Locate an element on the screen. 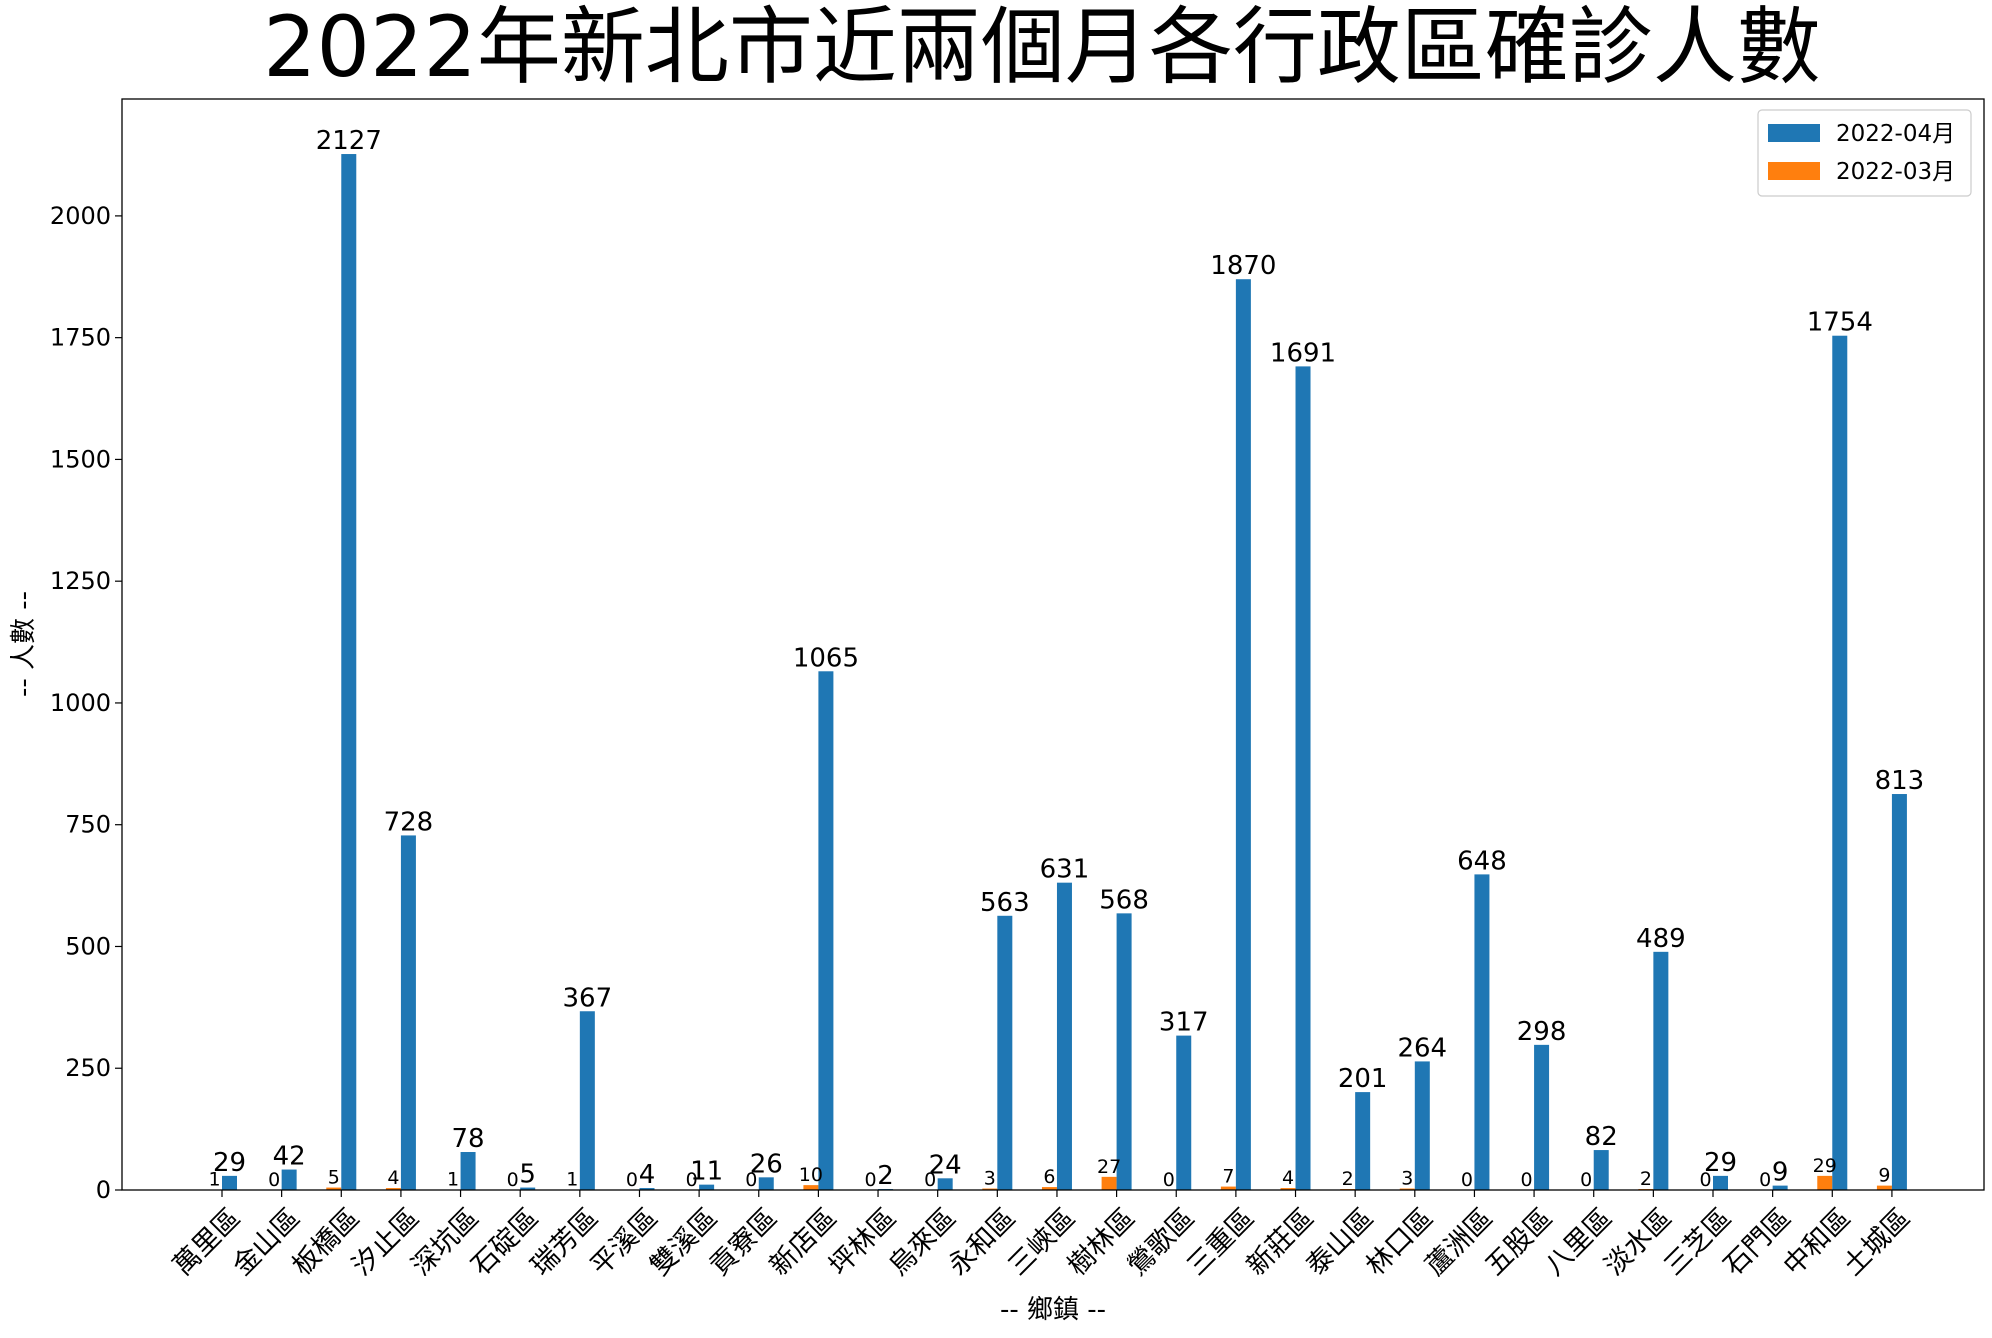 The image size is (1992, 1338). x-tick-label: 淡水區 is located at coordinates (1638, 1242).